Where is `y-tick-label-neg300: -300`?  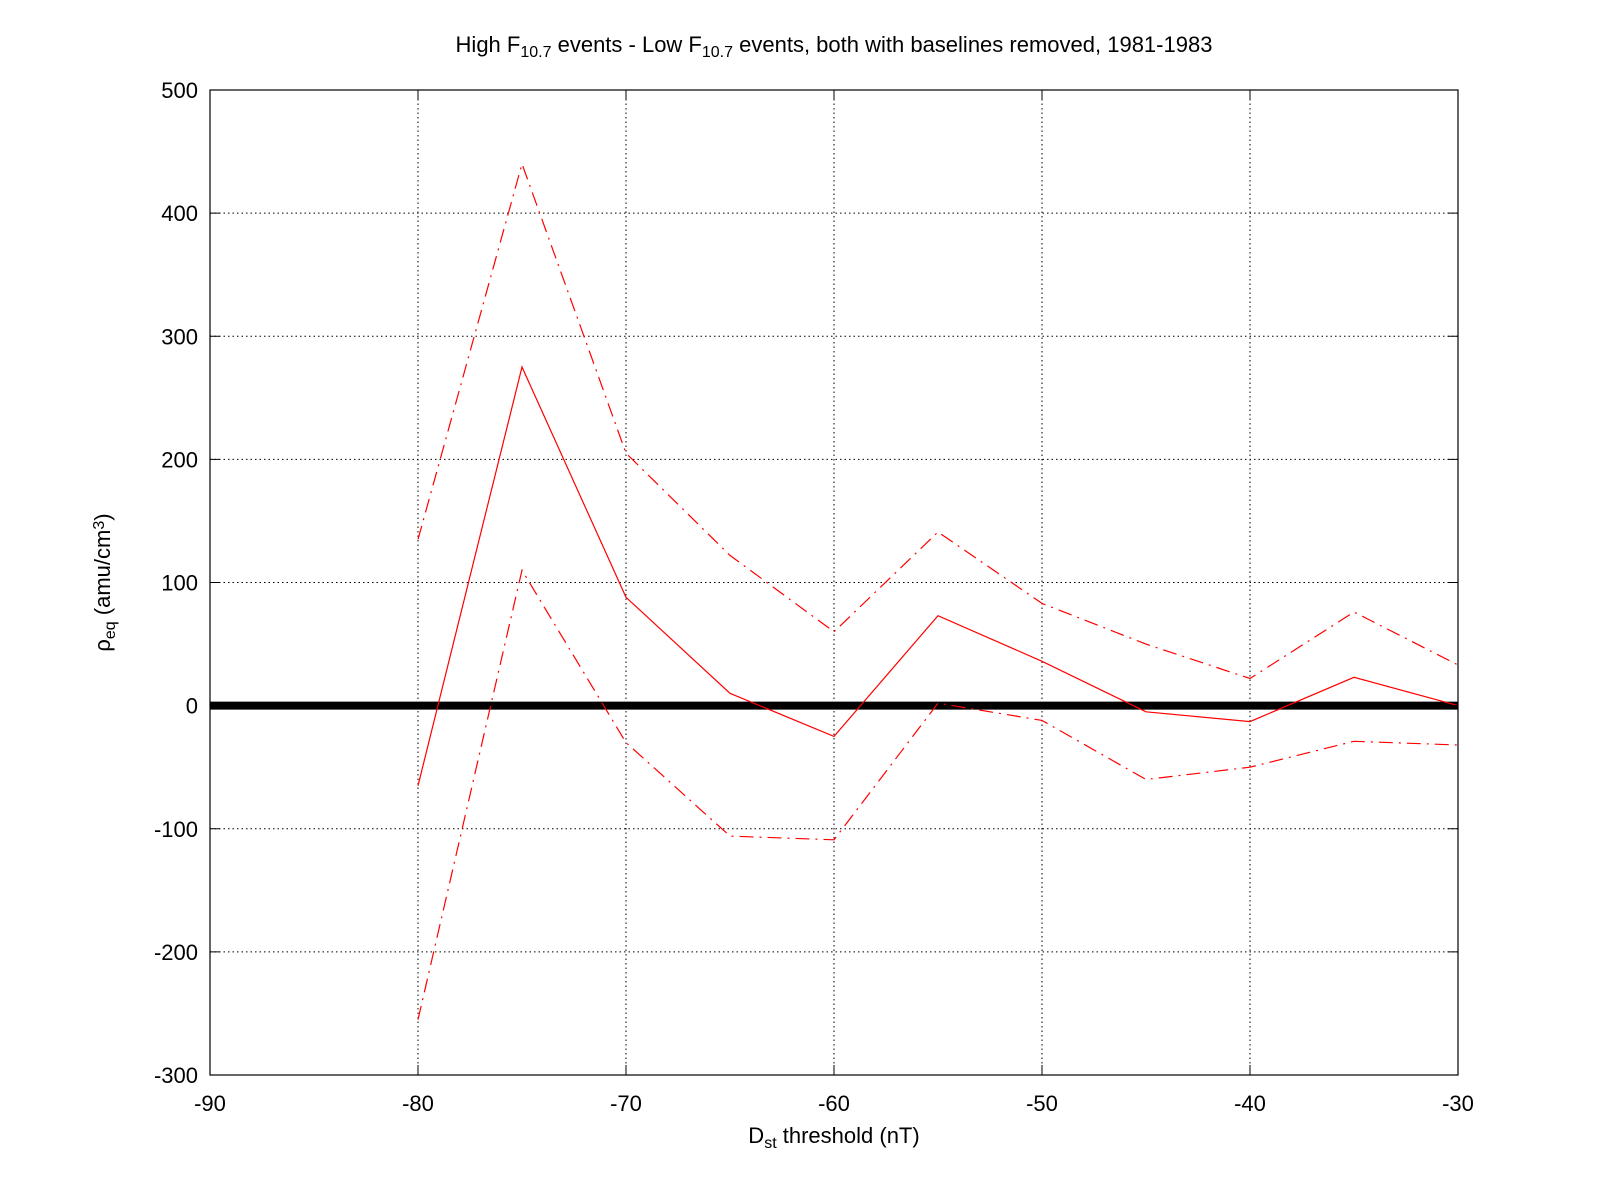 y-tick-label-neg300: -300 is located at coordinates (176, 1075).